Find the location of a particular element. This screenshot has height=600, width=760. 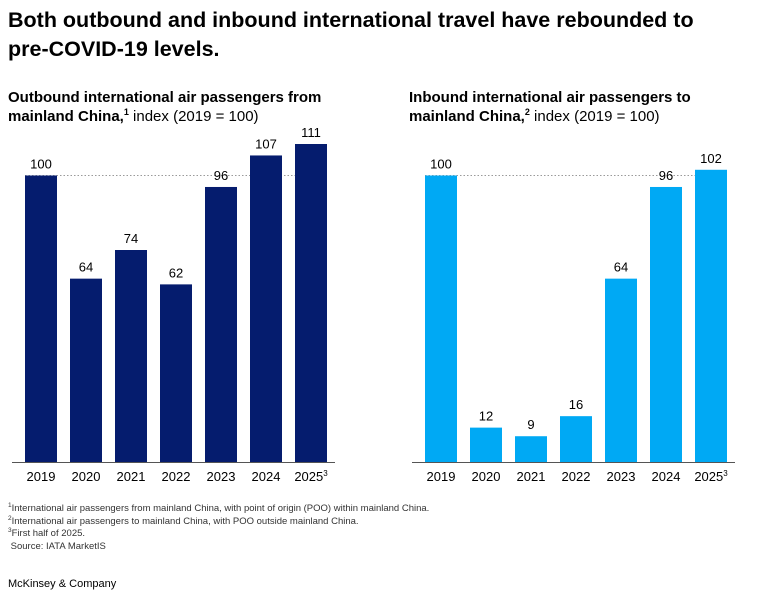

inbound-data-label: 16 is located at coordinates (576, 404).